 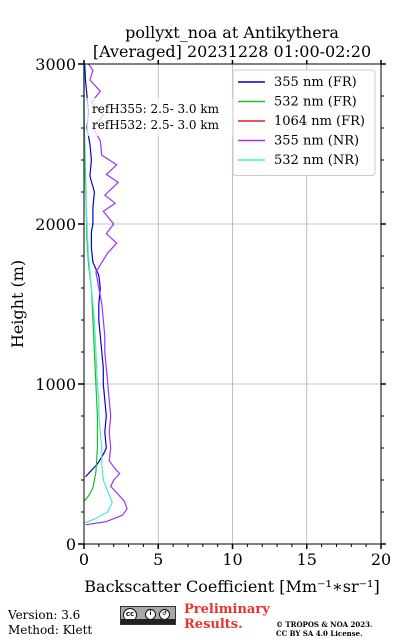 I want to click on legend-box, so click(x=304, y=122).